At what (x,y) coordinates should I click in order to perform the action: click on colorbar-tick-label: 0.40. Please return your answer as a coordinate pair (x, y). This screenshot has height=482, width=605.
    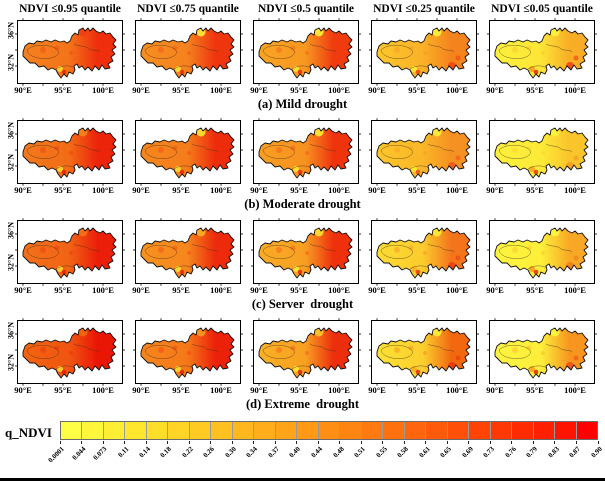
    Looking at the image, I should click on (295, 452).